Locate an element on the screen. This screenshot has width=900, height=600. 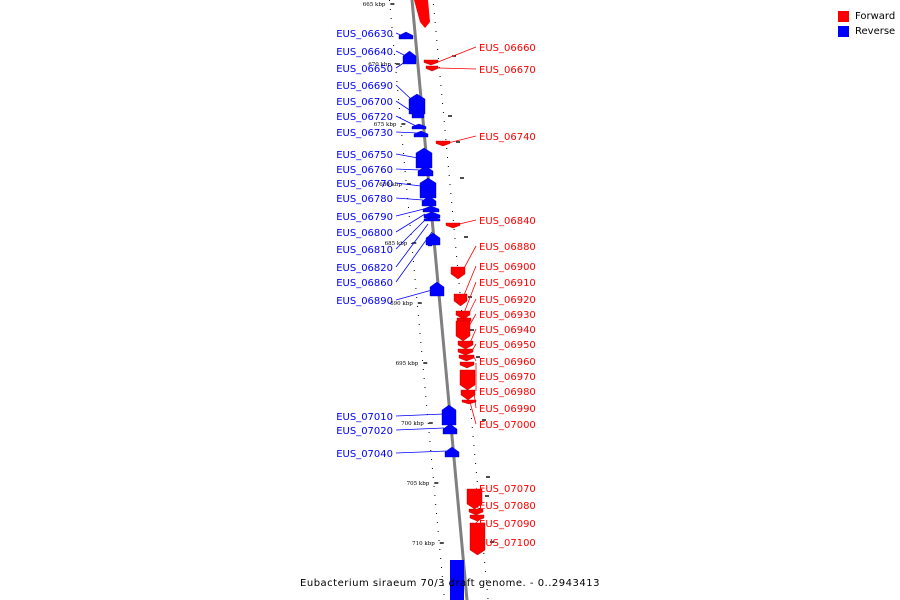
reverse-gene-label: EUS_06810 is located at coordinates (364, 250).